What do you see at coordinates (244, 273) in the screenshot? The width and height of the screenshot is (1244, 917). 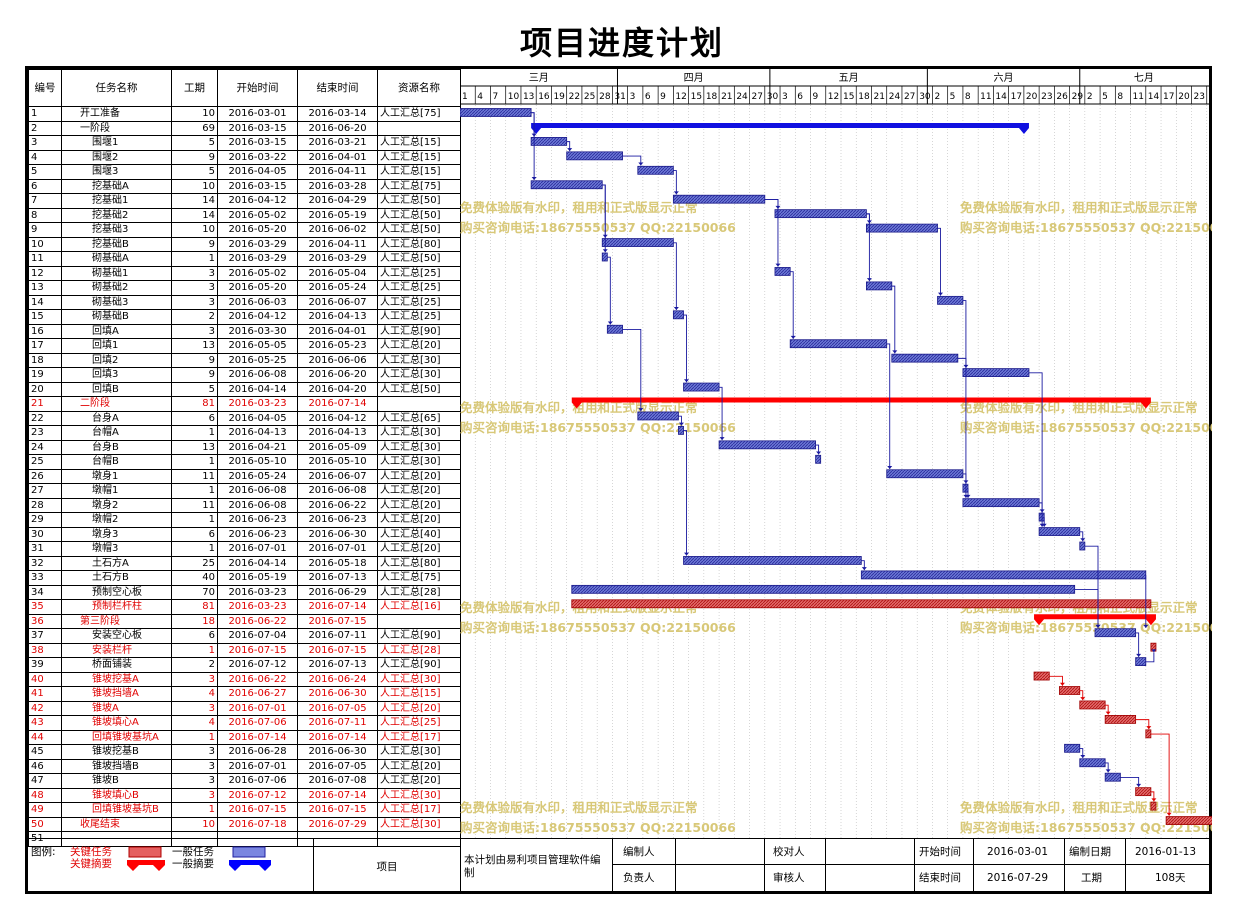 I see `table-row: 12 砌基础1 3 2016-05-02 2016-05-04 人工汇总[25]` at bounding box center [244, 273].